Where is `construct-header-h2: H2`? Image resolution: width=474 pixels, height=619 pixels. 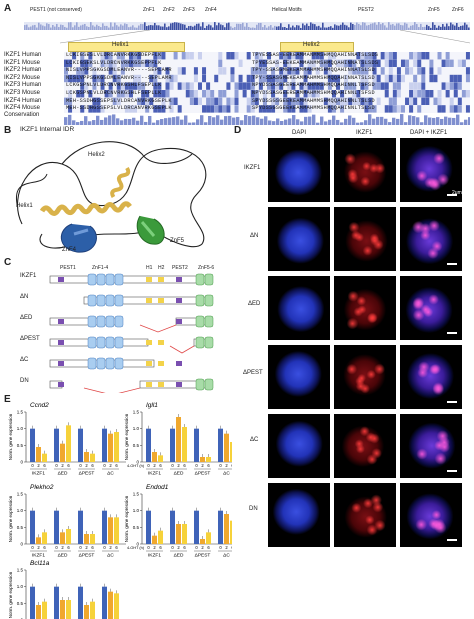
construct-header-h2: H2 is located at coordinates (161, 268).